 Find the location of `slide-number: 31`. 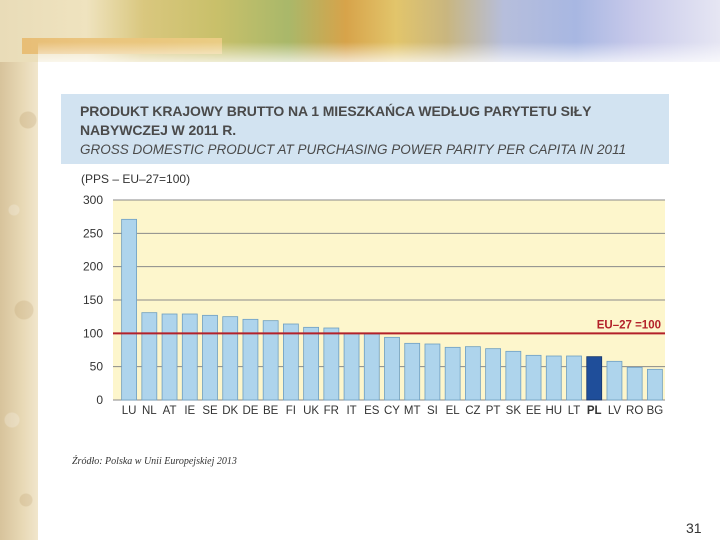

slide-number: 31 is located at coordinates (694, 528).